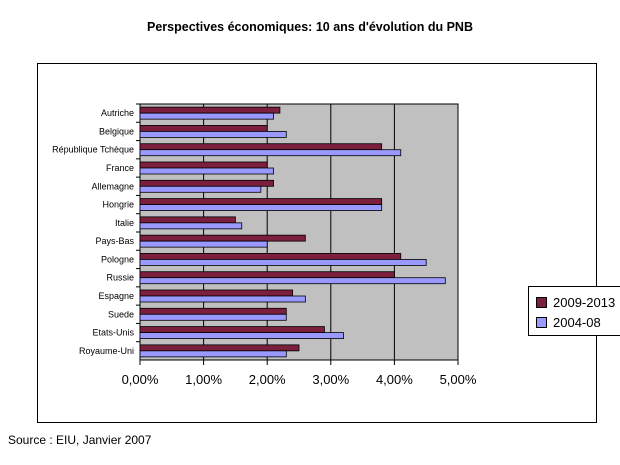 The height and width of the screenshot is (465, 620). What do you see at coordinates (206, 171) in the screenshot?
I see `bar-2004-08-France` at bounding box center [206, 171].